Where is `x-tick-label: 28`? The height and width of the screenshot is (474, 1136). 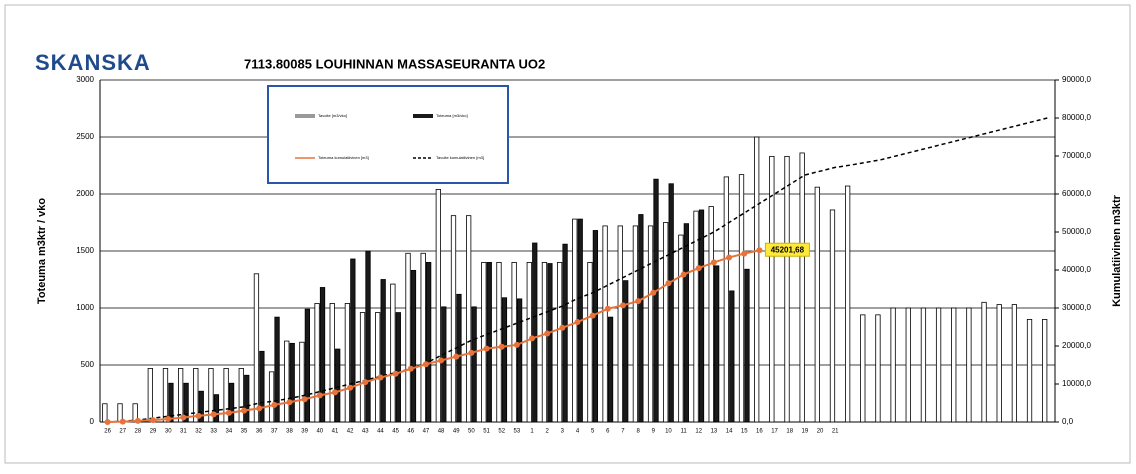
x-tick-label: 28 is located at coordinates (138, 432).